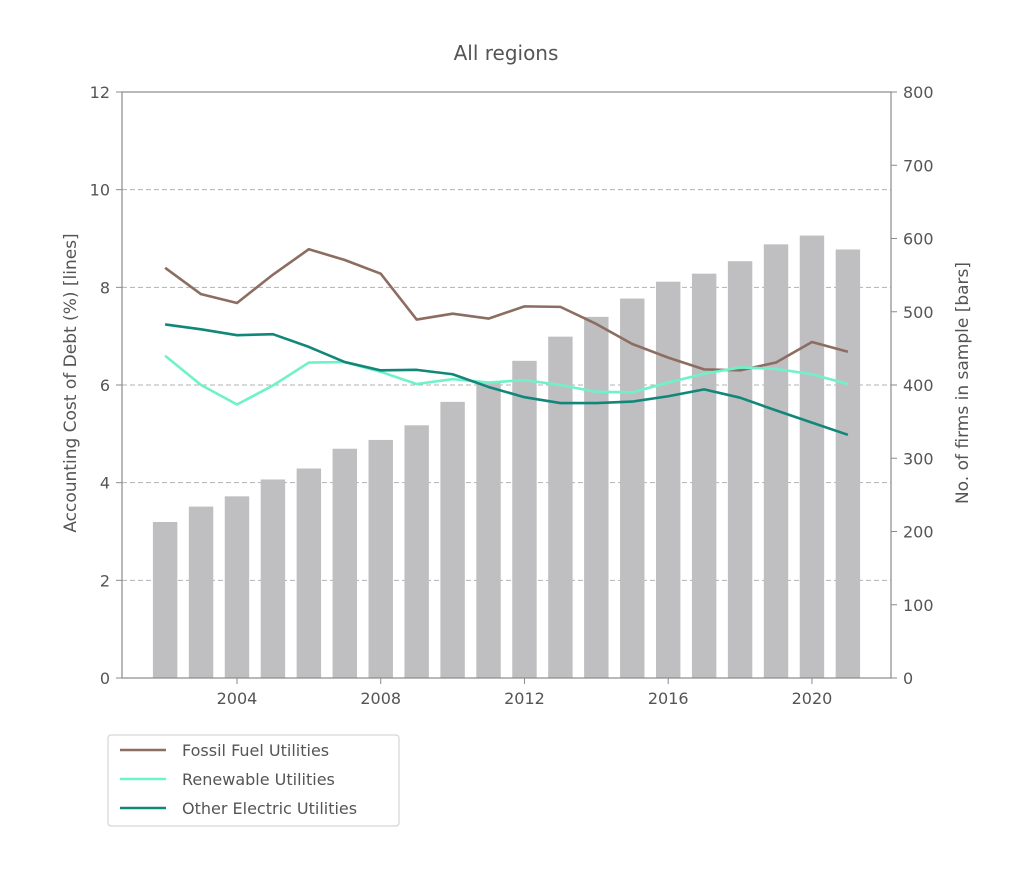 Image resolution: width=1024 pixels, height=870 pixels. I want to click on legend-box, so click(253, 780).